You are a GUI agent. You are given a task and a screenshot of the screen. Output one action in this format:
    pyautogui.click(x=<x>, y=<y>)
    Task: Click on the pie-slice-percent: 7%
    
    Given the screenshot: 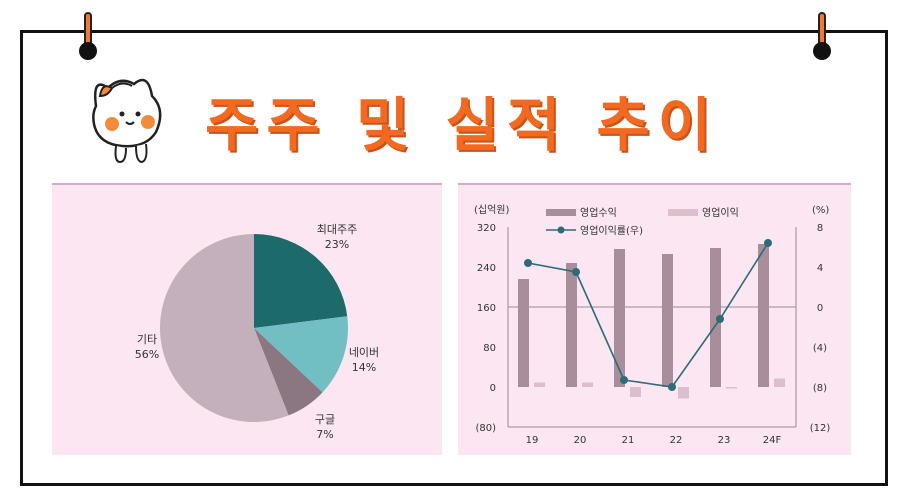 What is the action you would take?
    pyautogui.click(x=324, y=434)
    